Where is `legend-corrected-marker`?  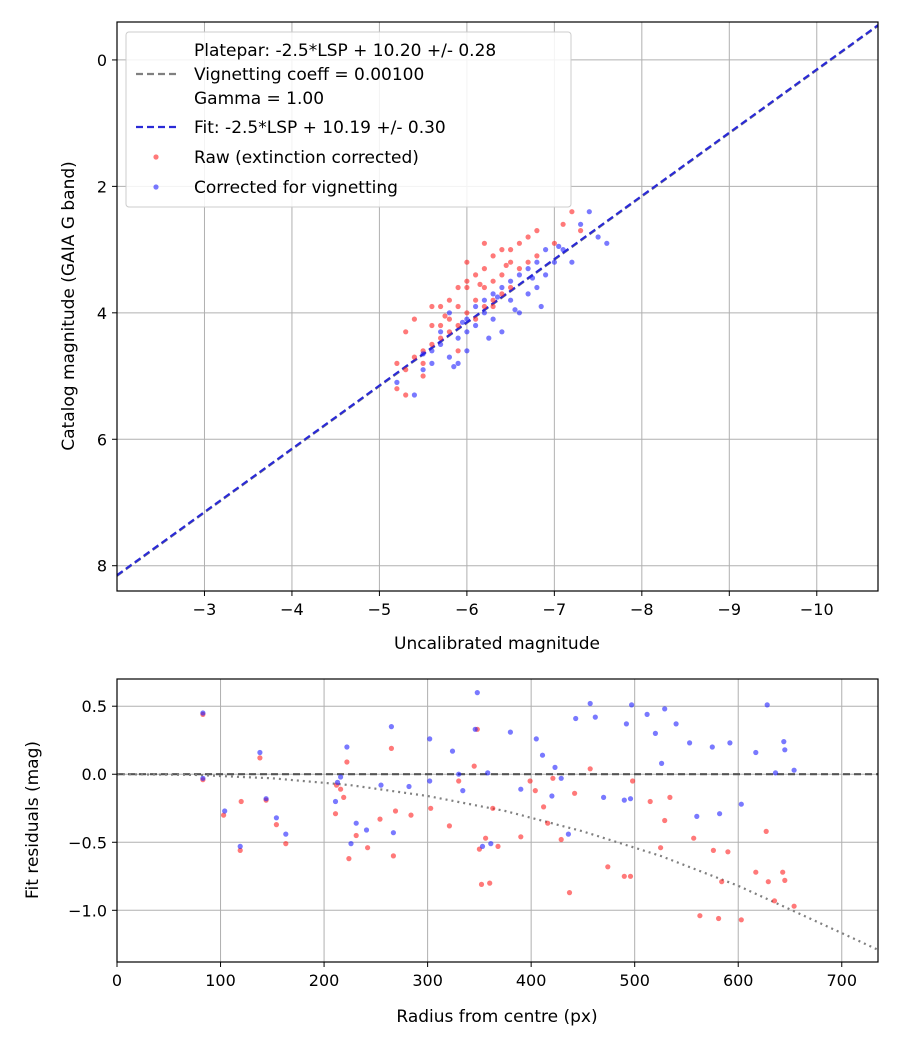
legend-corrected-marker is located at coordinates (156, 187).